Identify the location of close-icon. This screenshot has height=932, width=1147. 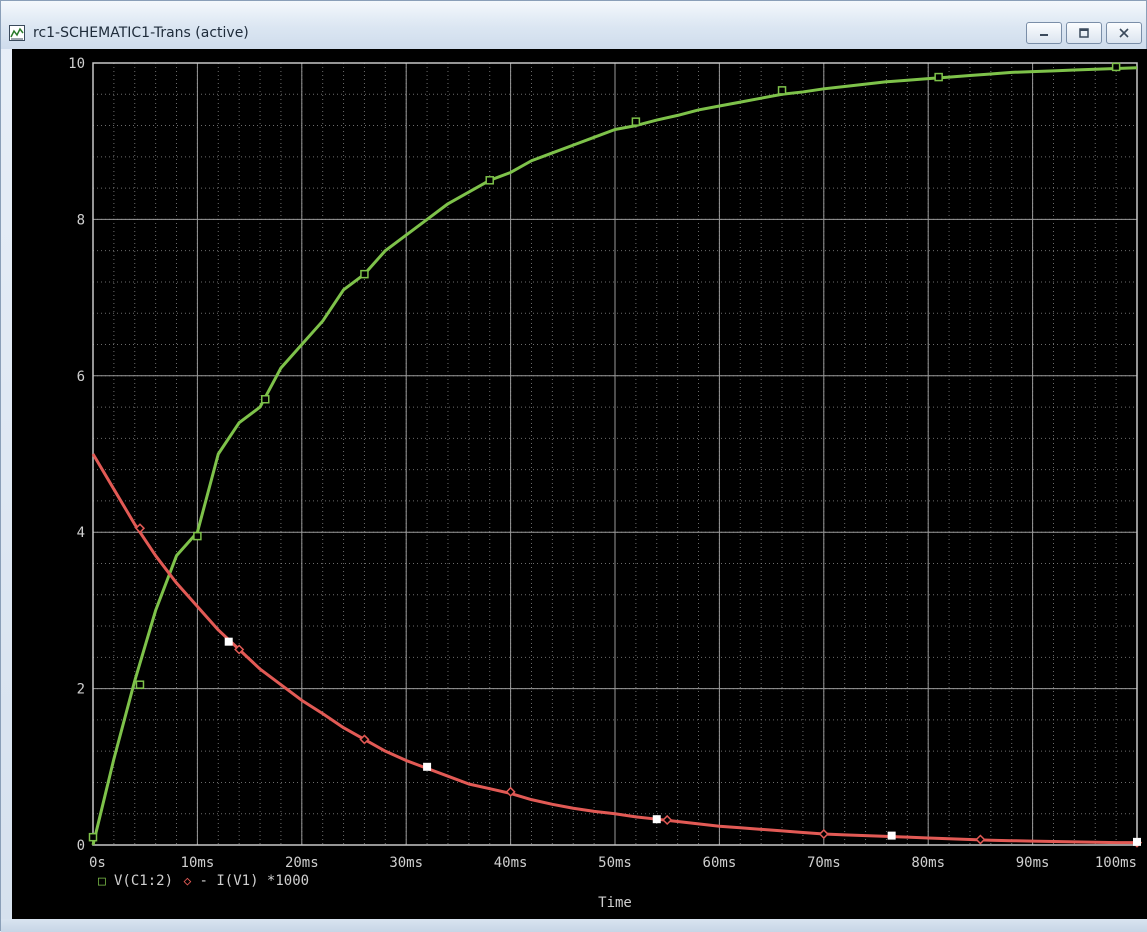
(1124, 33).